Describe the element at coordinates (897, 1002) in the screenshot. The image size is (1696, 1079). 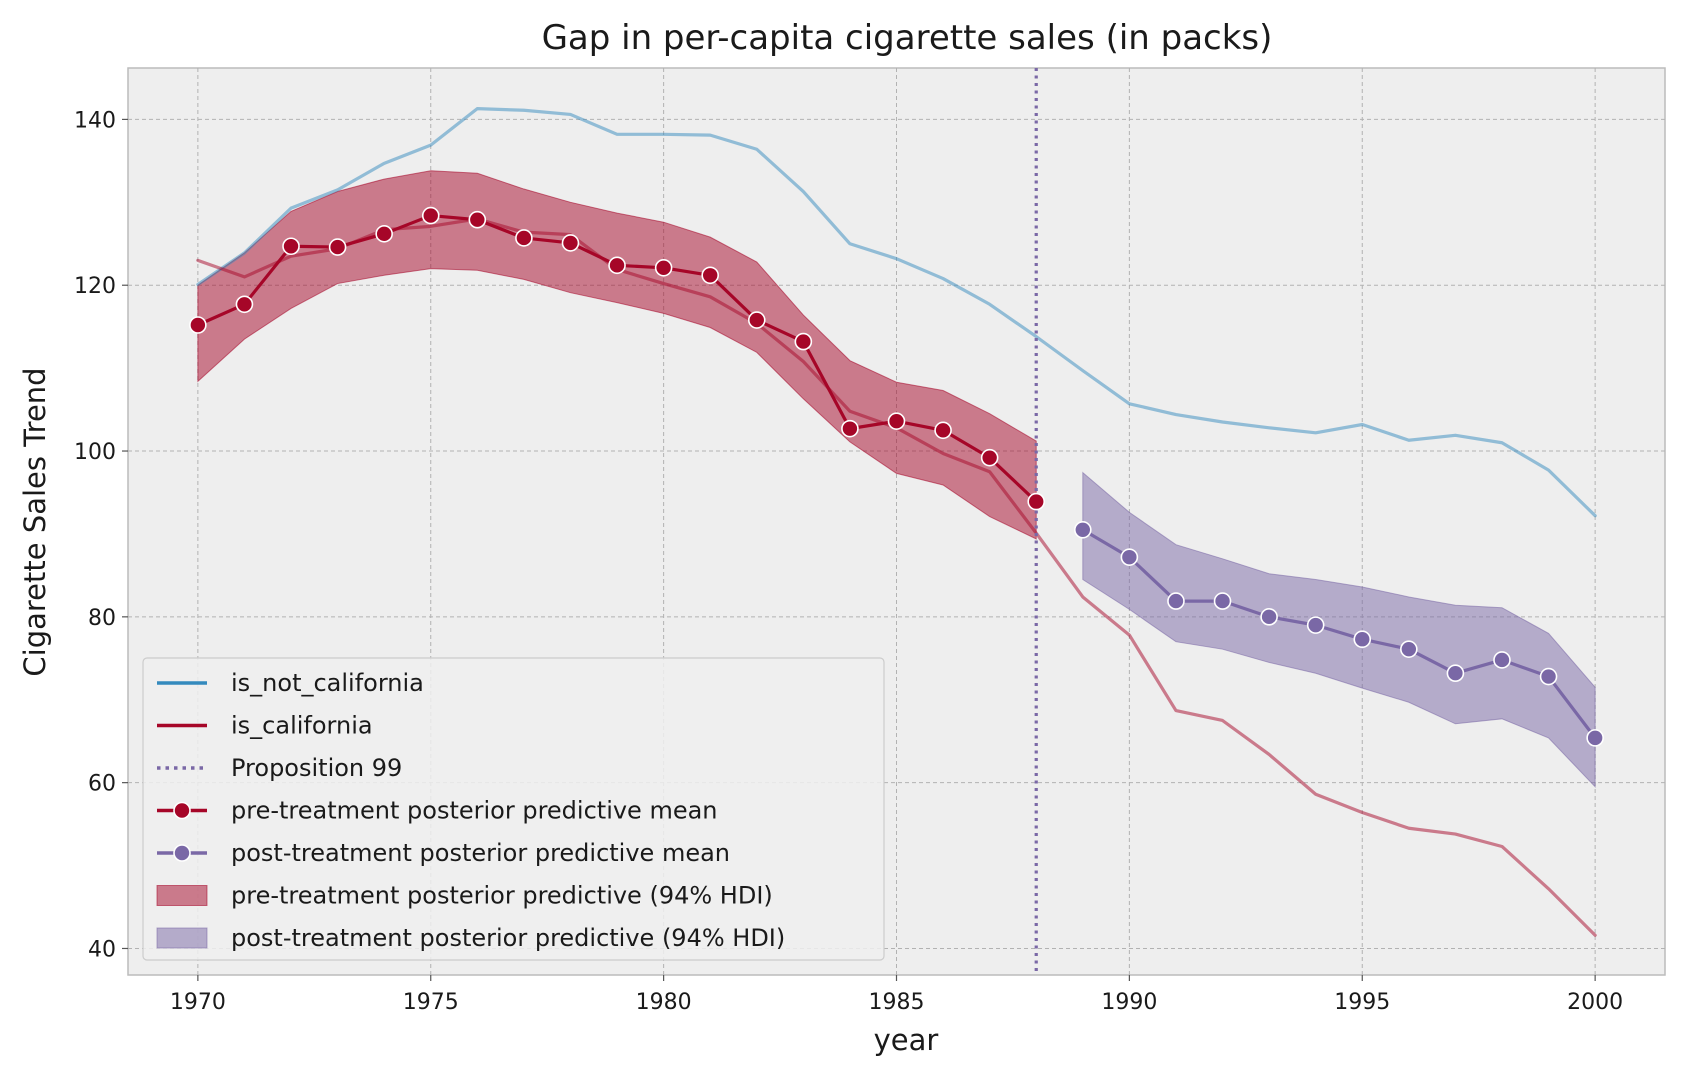
I see `x-tick-label: 1985` at that location.